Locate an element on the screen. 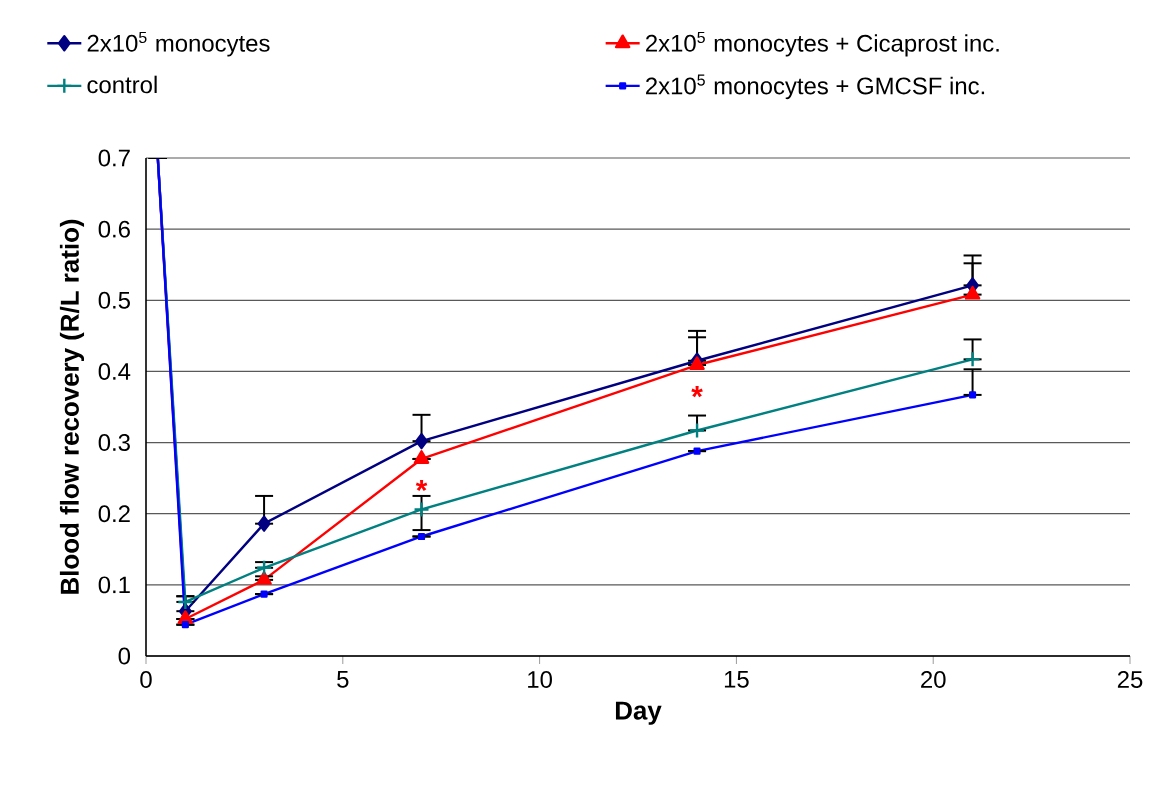  legend-label: 2x10$^{5}$ monocytes + GMCSF inc. is located at coordinates (815, 87).